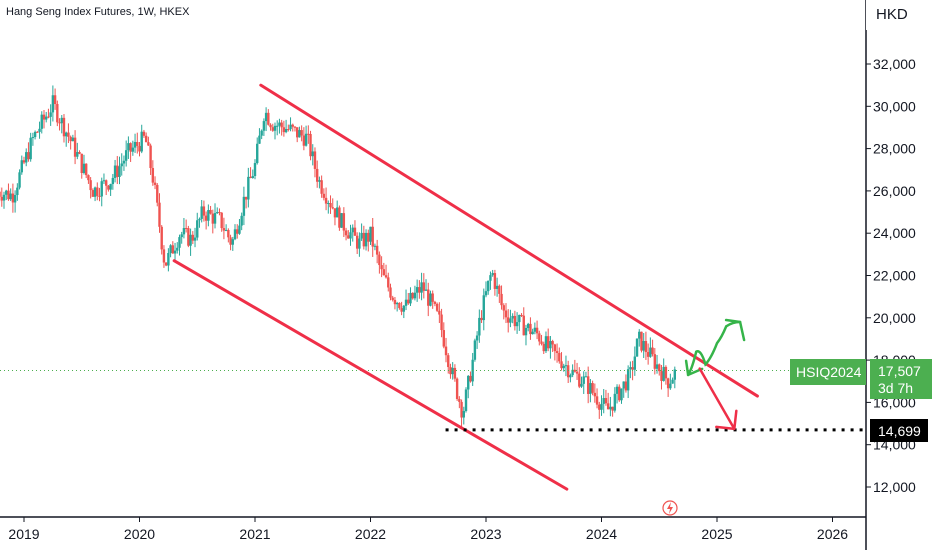  Describe the element at coordinates (861, 379) in the screenshot. I see `last-price-tag: HSIQ2024 17,507 3d 7h` at that location.